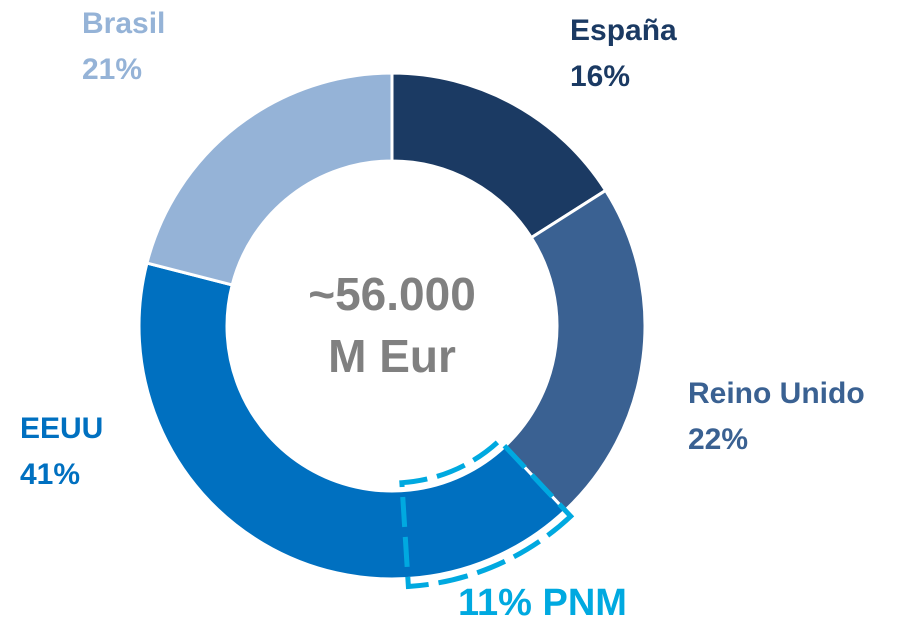 This screenshot has width=910, height=628. I want to click on value-label: 22%, so click(718, 439).